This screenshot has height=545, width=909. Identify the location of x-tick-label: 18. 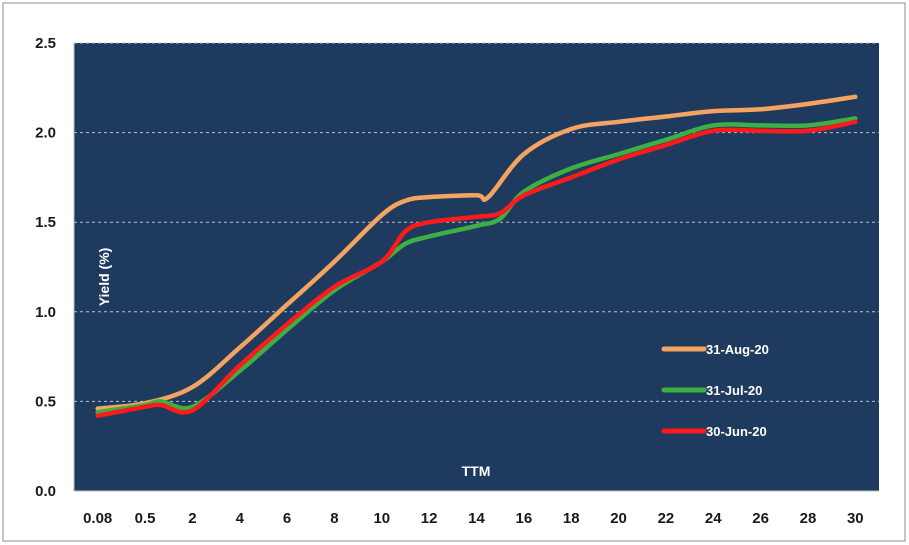
(571, 518).